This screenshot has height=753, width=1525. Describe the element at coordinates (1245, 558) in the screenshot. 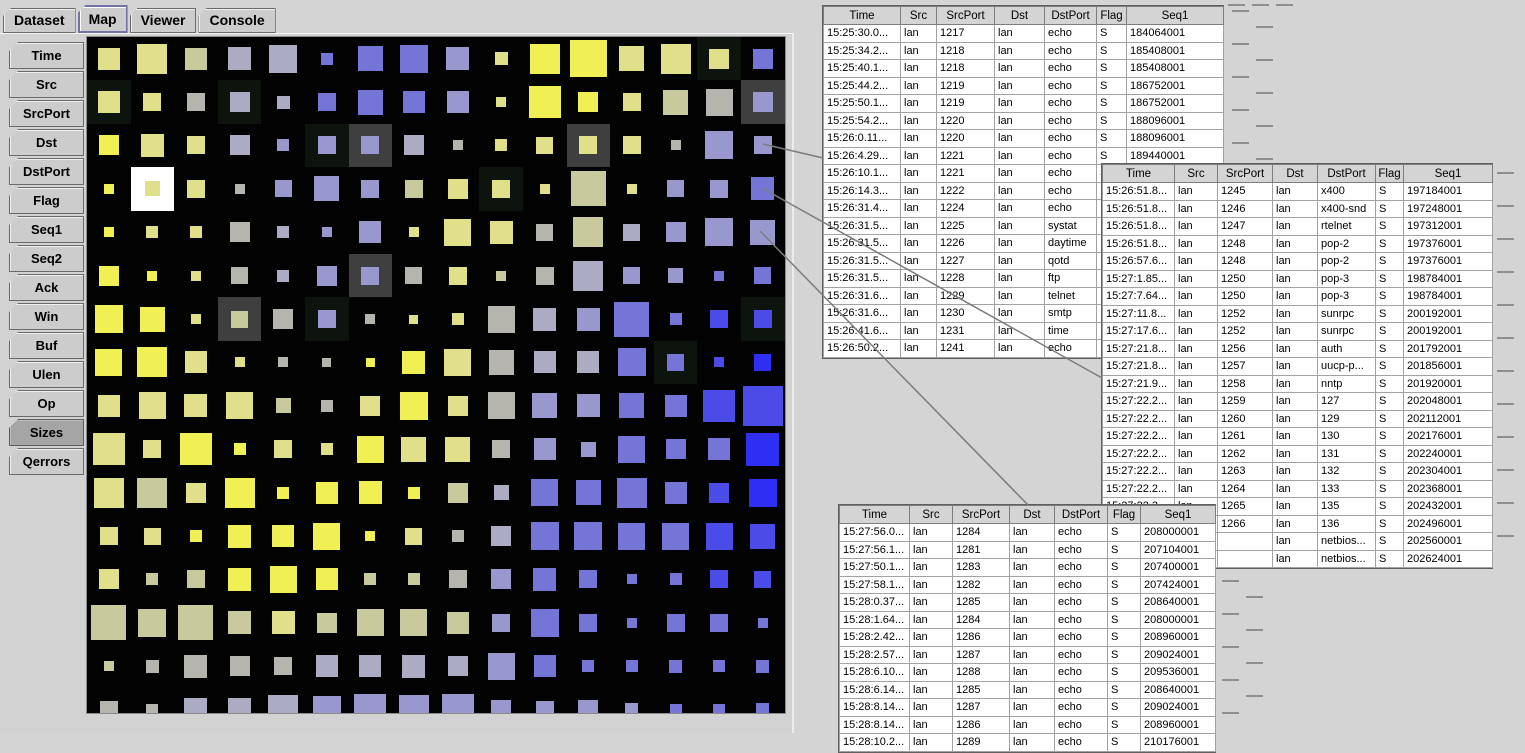

I see `table-cell` at that location.